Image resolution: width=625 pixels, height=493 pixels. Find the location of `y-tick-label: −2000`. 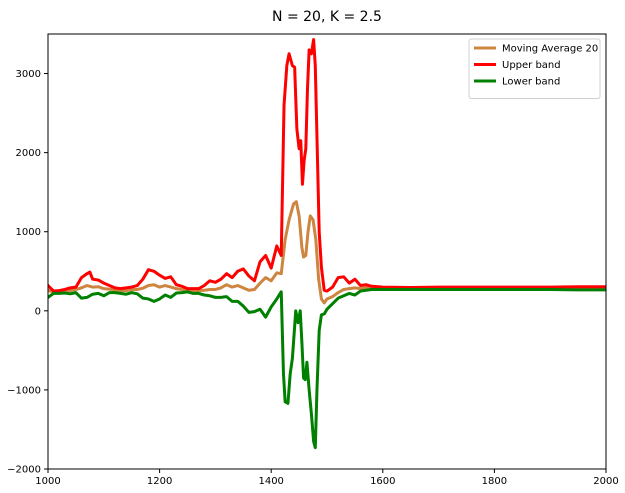

y-tick-label: −2000 is located at coordinates (24, 470).